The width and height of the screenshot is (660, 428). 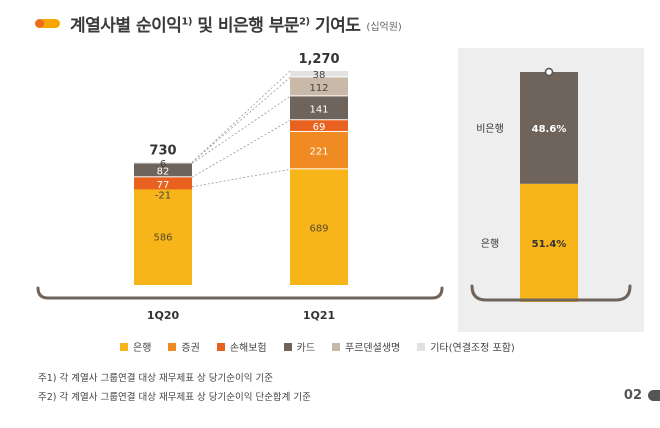 I want to click on bar-value-label: 69, so click(x=319, y=127).